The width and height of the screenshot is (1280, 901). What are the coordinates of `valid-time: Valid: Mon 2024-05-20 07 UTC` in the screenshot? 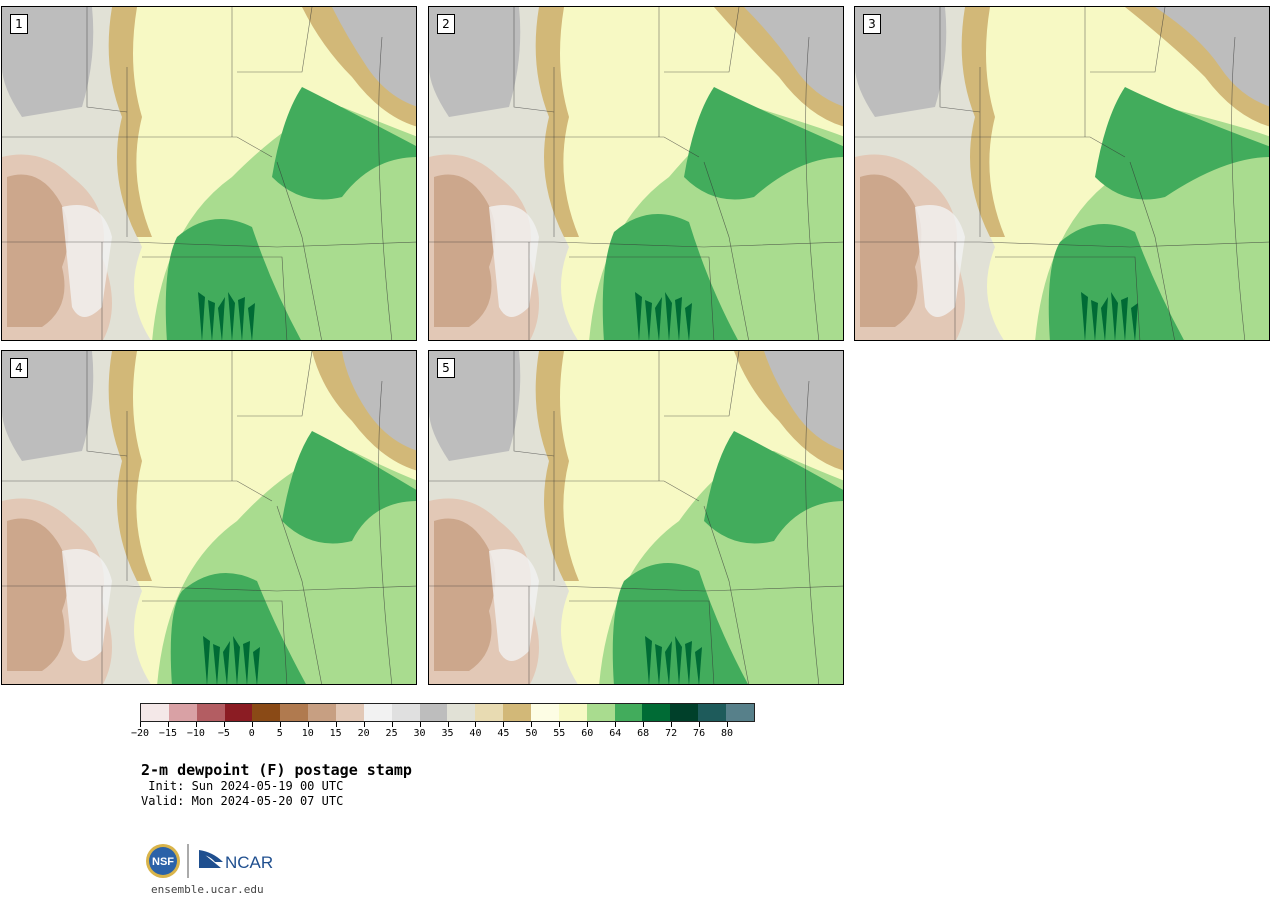 It's located at (242, 801).